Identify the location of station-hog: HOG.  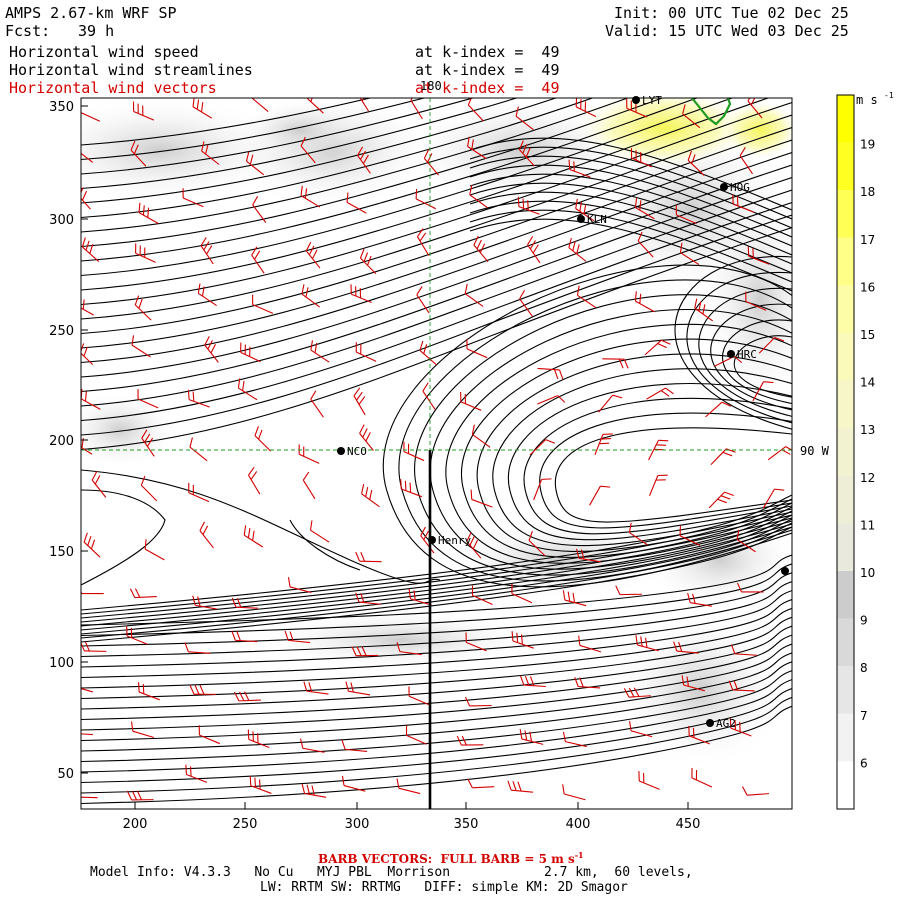
(735, 187).